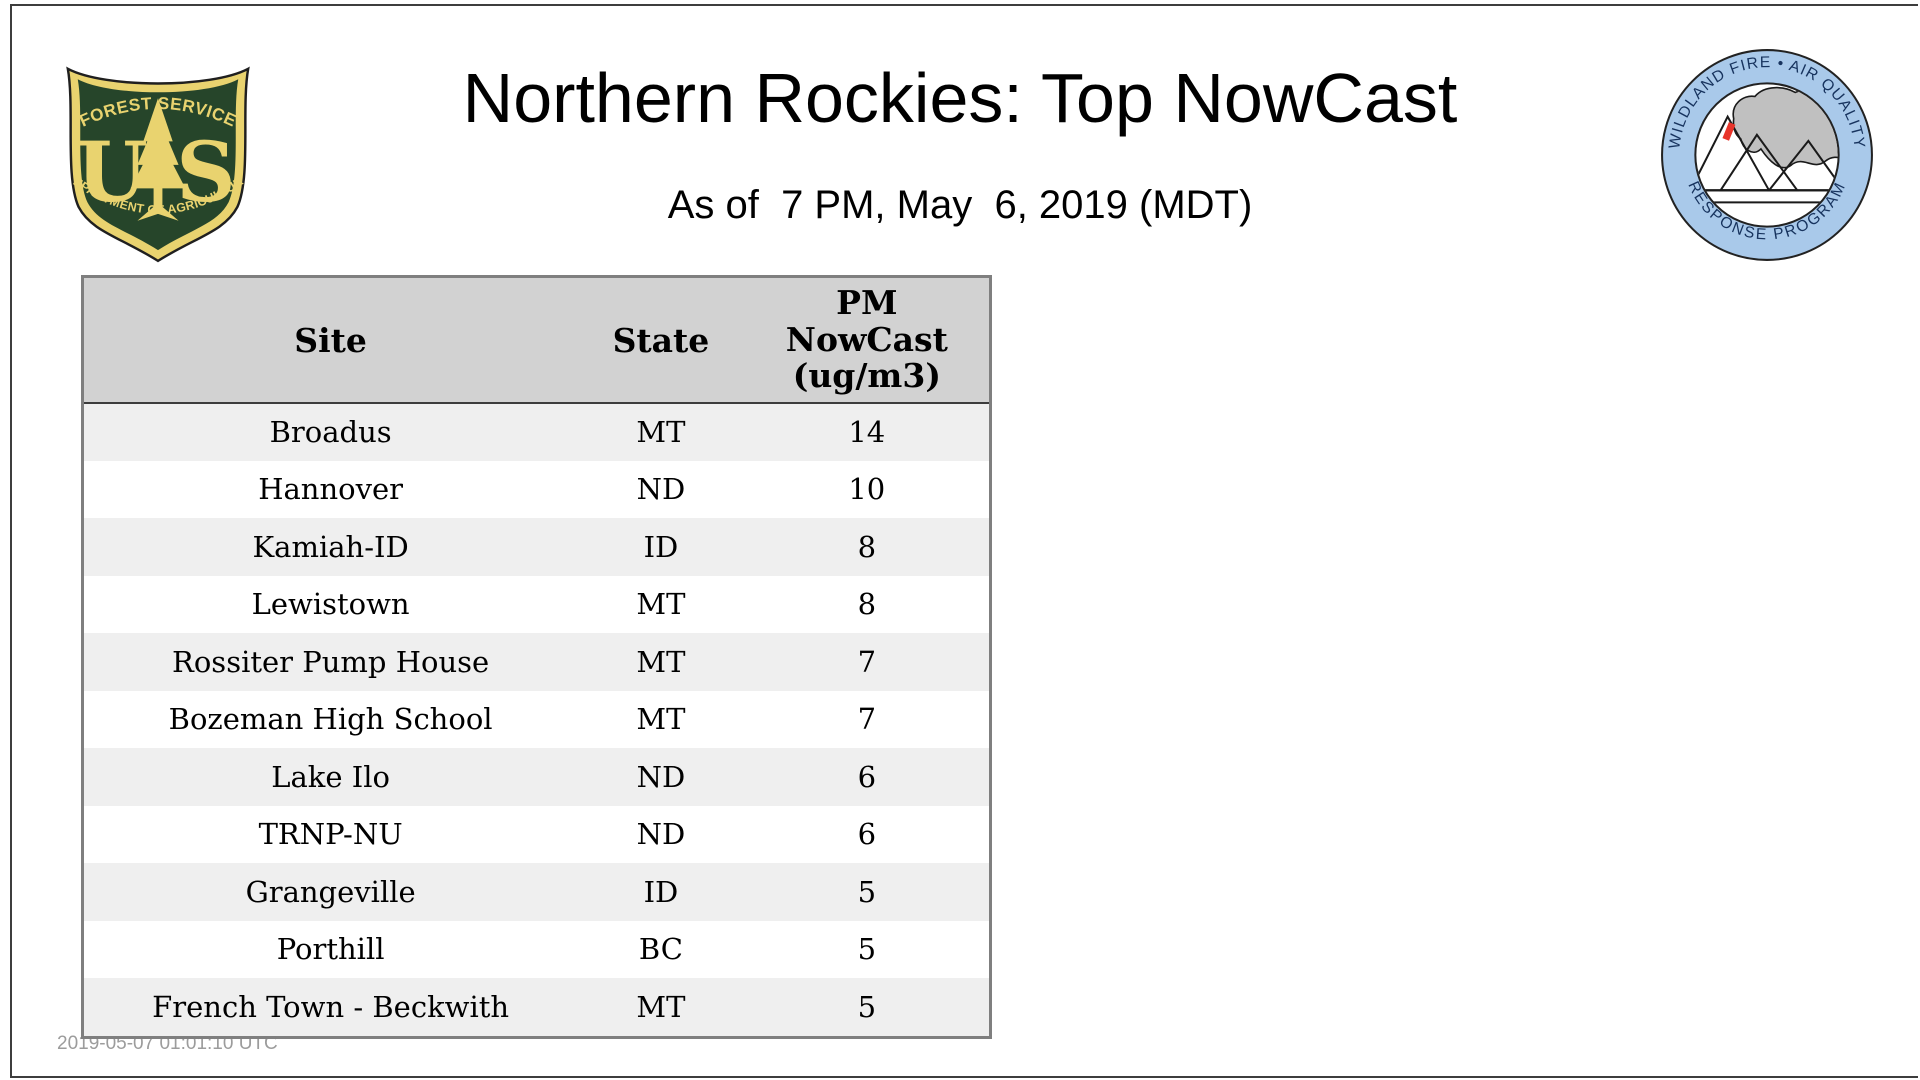 Image resolution: width=1920 pixels, height=1080 pixels. What do you see at coordinates (331, 662) in the screenshot?
I see `site-cell: Rossiter Pump House` at bounding box center [331, 662].